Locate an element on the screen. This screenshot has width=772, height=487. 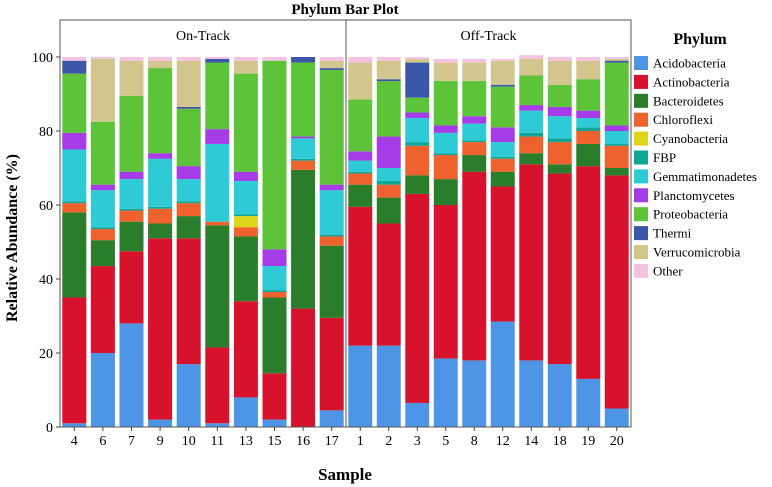
x-tick-label-1: 1 is located at coordinates (360, 441).